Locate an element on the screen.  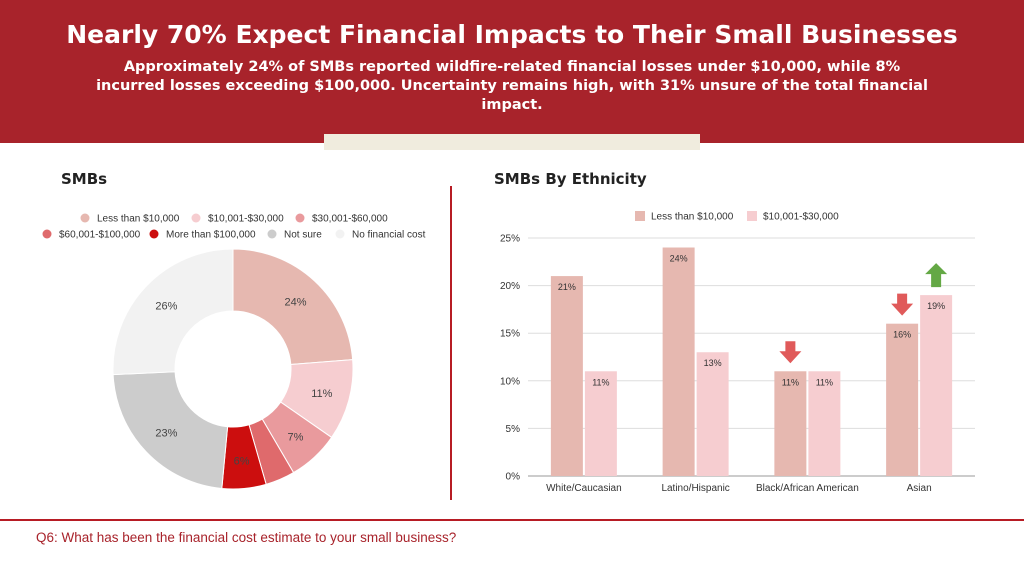
donut-chart-title: SMBs is located at coordinates (84, 179).